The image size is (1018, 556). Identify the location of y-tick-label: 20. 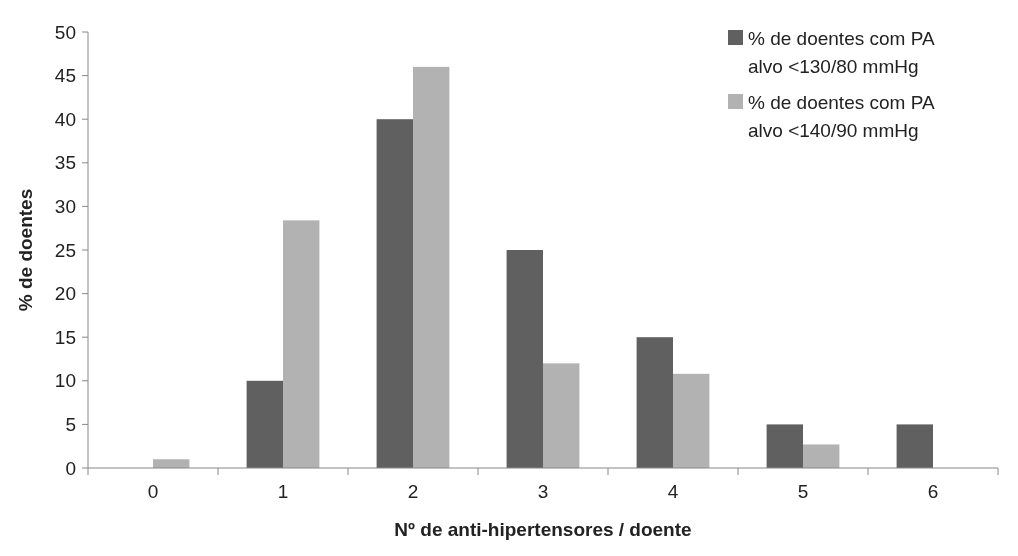
(65, 294).